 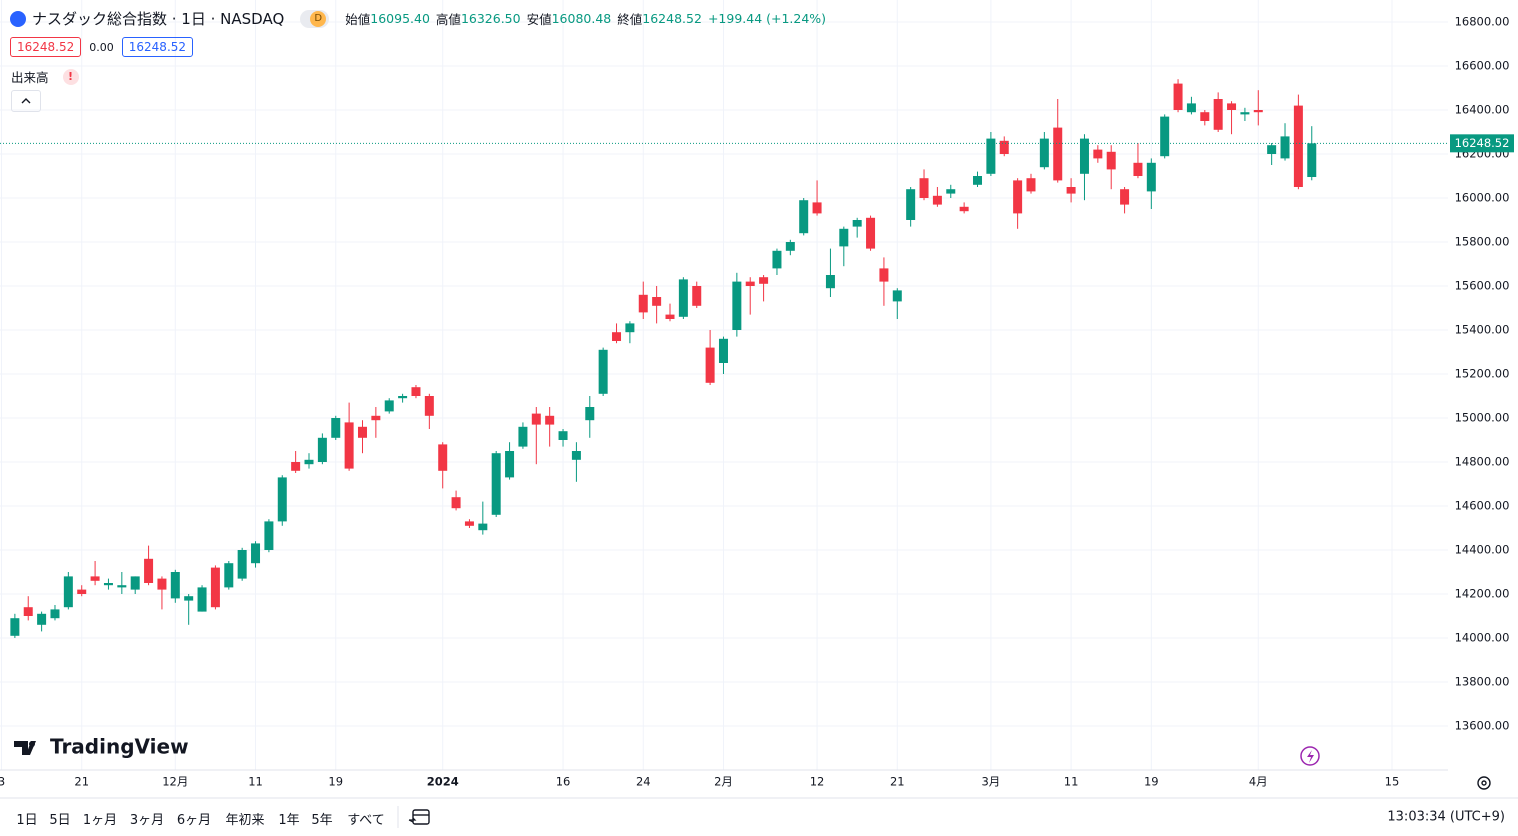 What do you see at coordinates (1482, 198) in the screenshot?
I see `y-tick-label: 16000.00` at bounding box center [1482, 198].